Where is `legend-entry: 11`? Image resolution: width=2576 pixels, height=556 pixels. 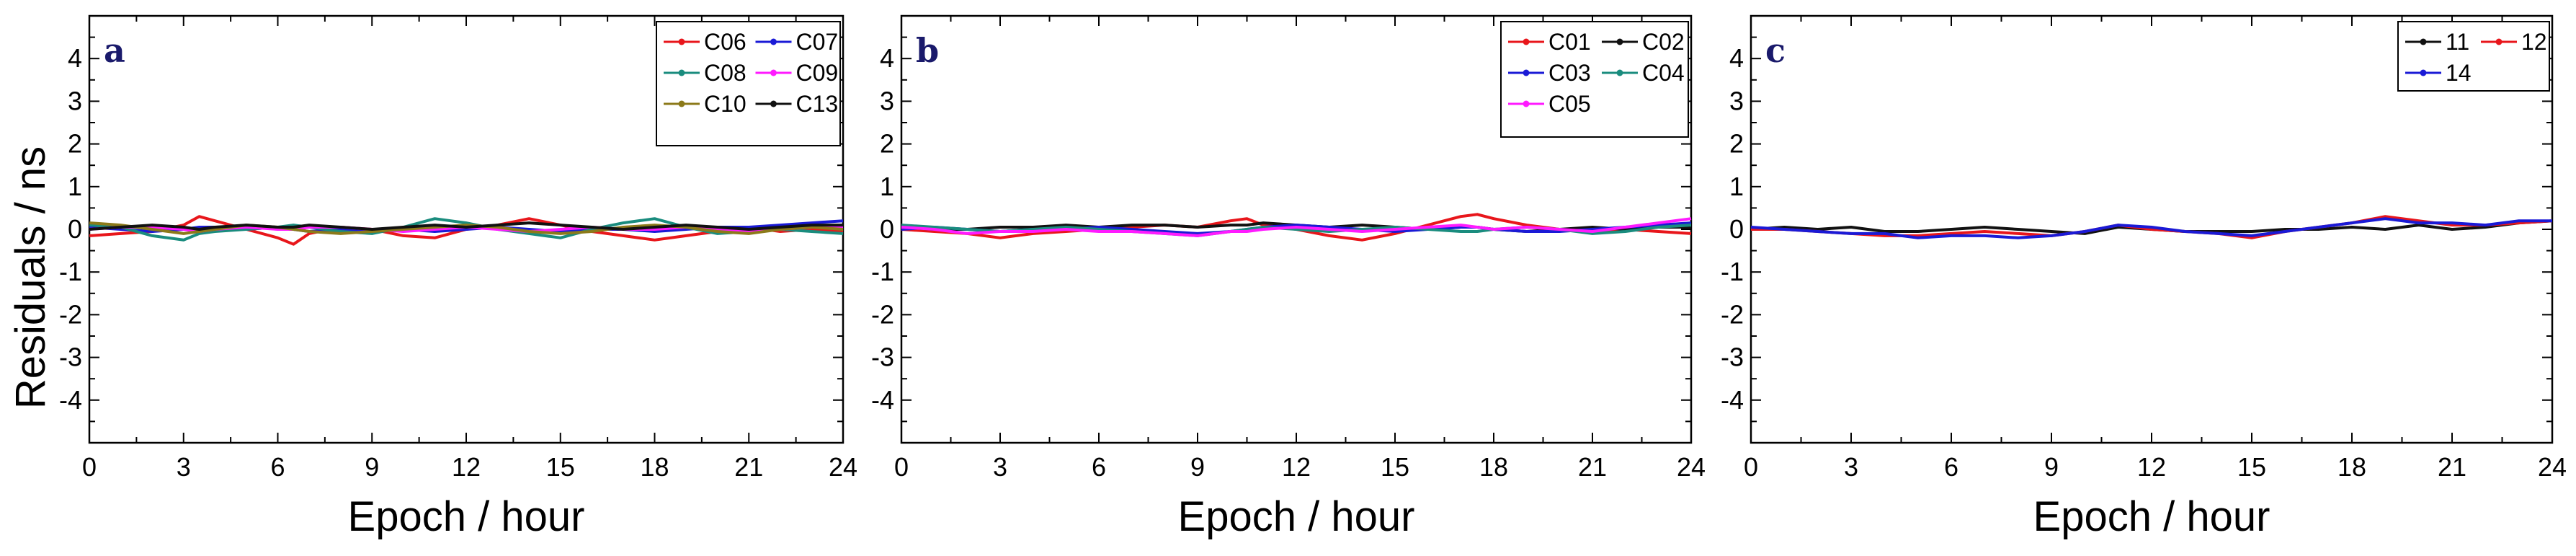
legend-entry: 11 is located at coordinates (2437, 42).